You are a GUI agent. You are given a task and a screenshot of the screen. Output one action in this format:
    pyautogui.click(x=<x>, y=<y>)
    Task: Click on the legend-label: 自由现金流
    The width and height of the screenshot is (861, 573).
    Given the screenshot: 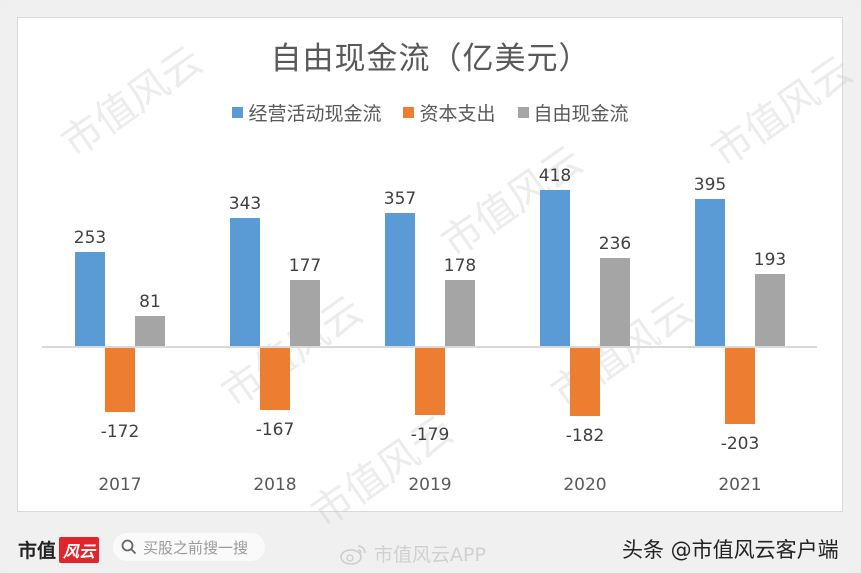 What is the action you would take?
    pyautogui.click(x=581, y=114)
    